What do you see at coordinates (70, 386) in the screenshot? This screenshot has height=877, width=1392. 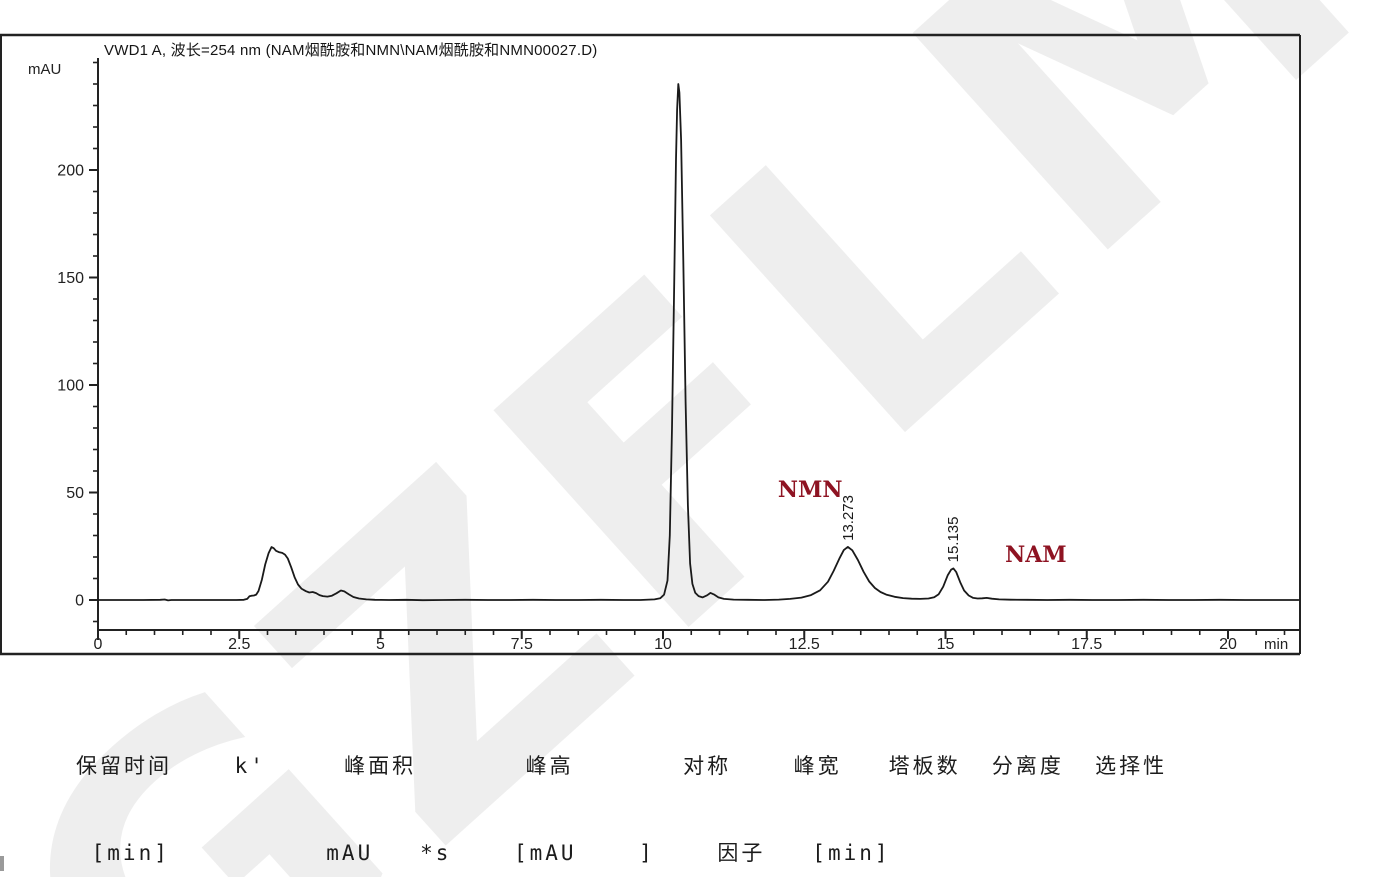 I see `y-axis-tick-label: 100` at bounding box center [70, 386].